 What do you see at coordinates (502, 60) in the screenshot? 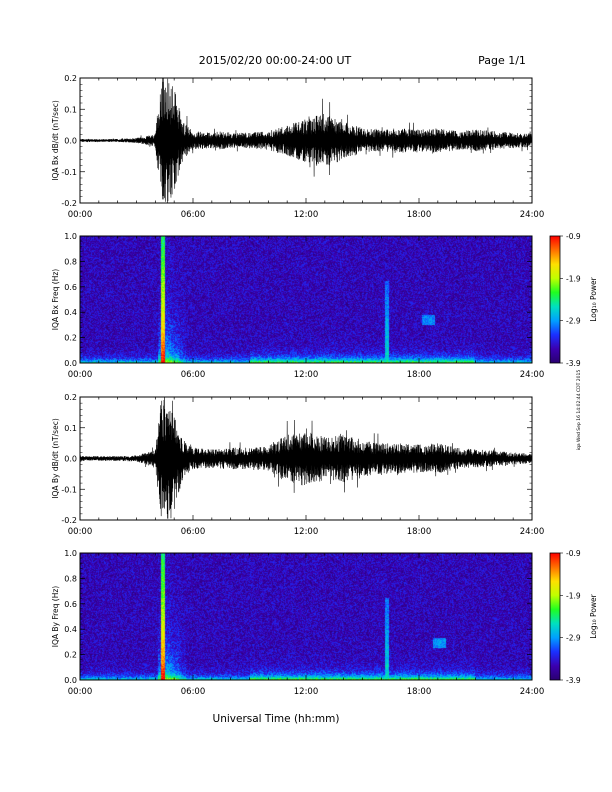
I see `page-number: Page 1/1` at bounding box center [502, 60].